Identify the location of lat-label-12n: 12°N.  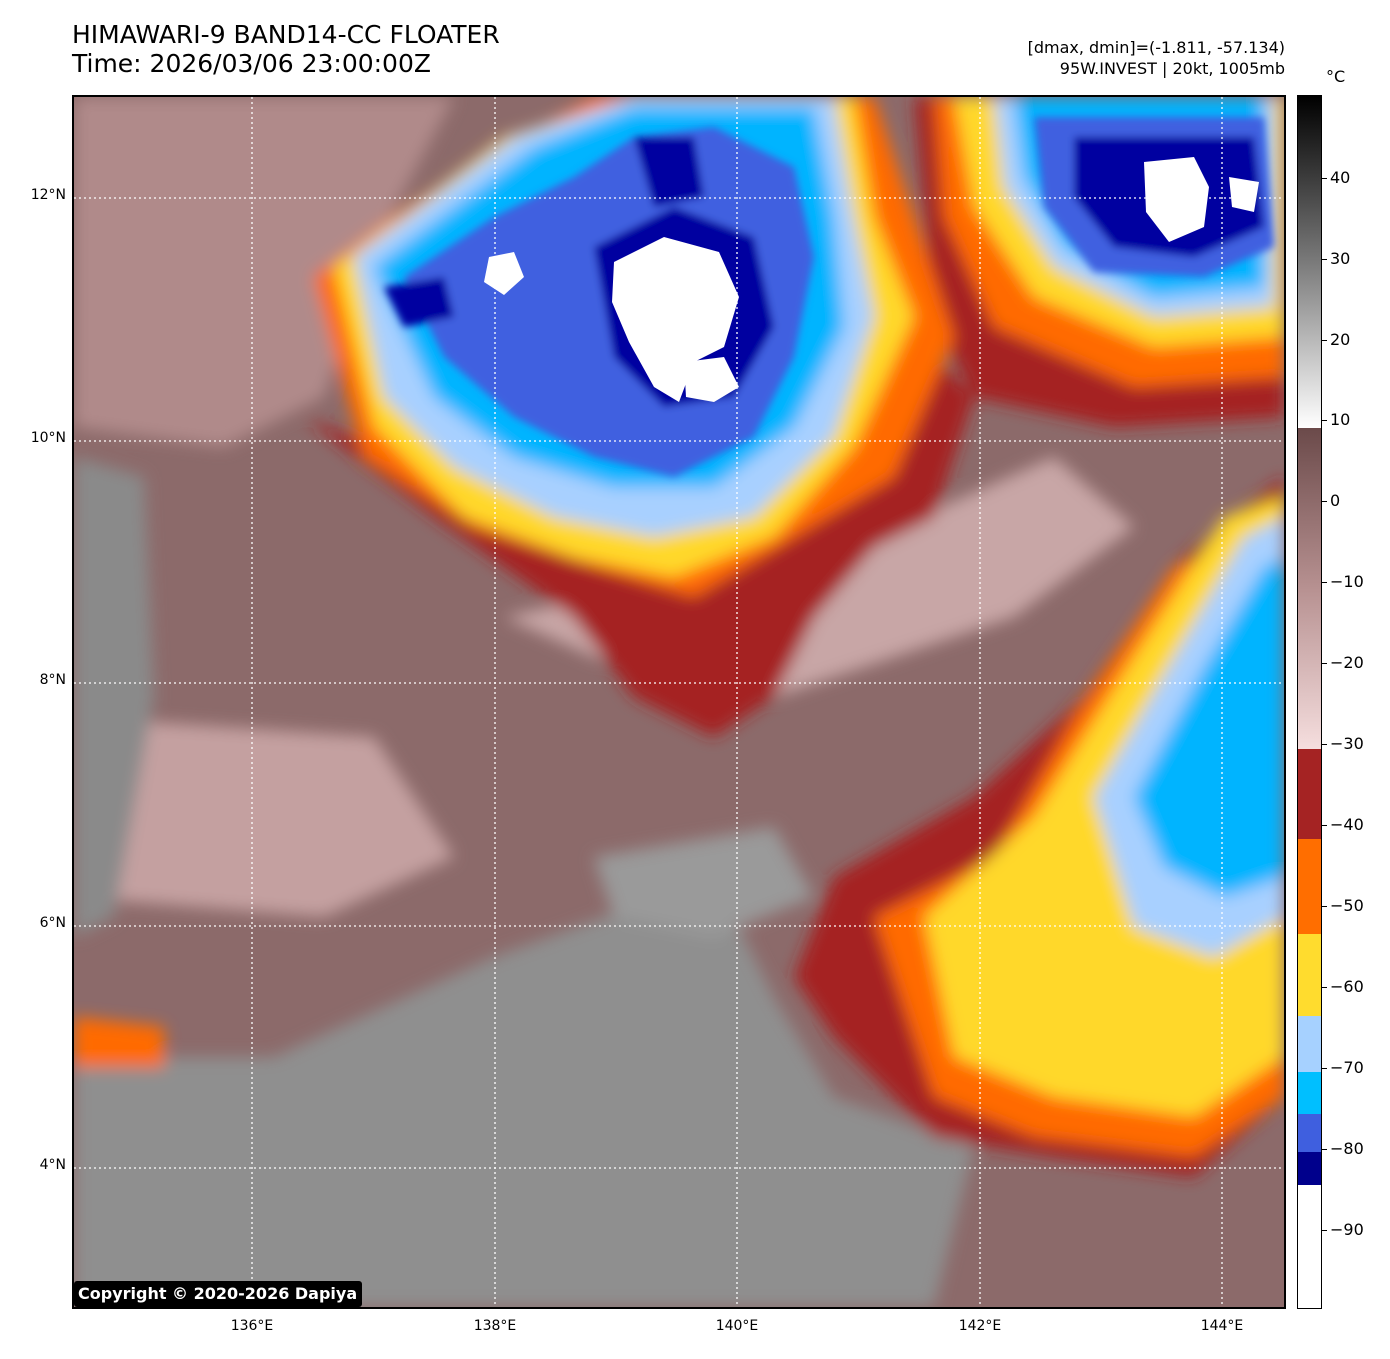
(48, 195).